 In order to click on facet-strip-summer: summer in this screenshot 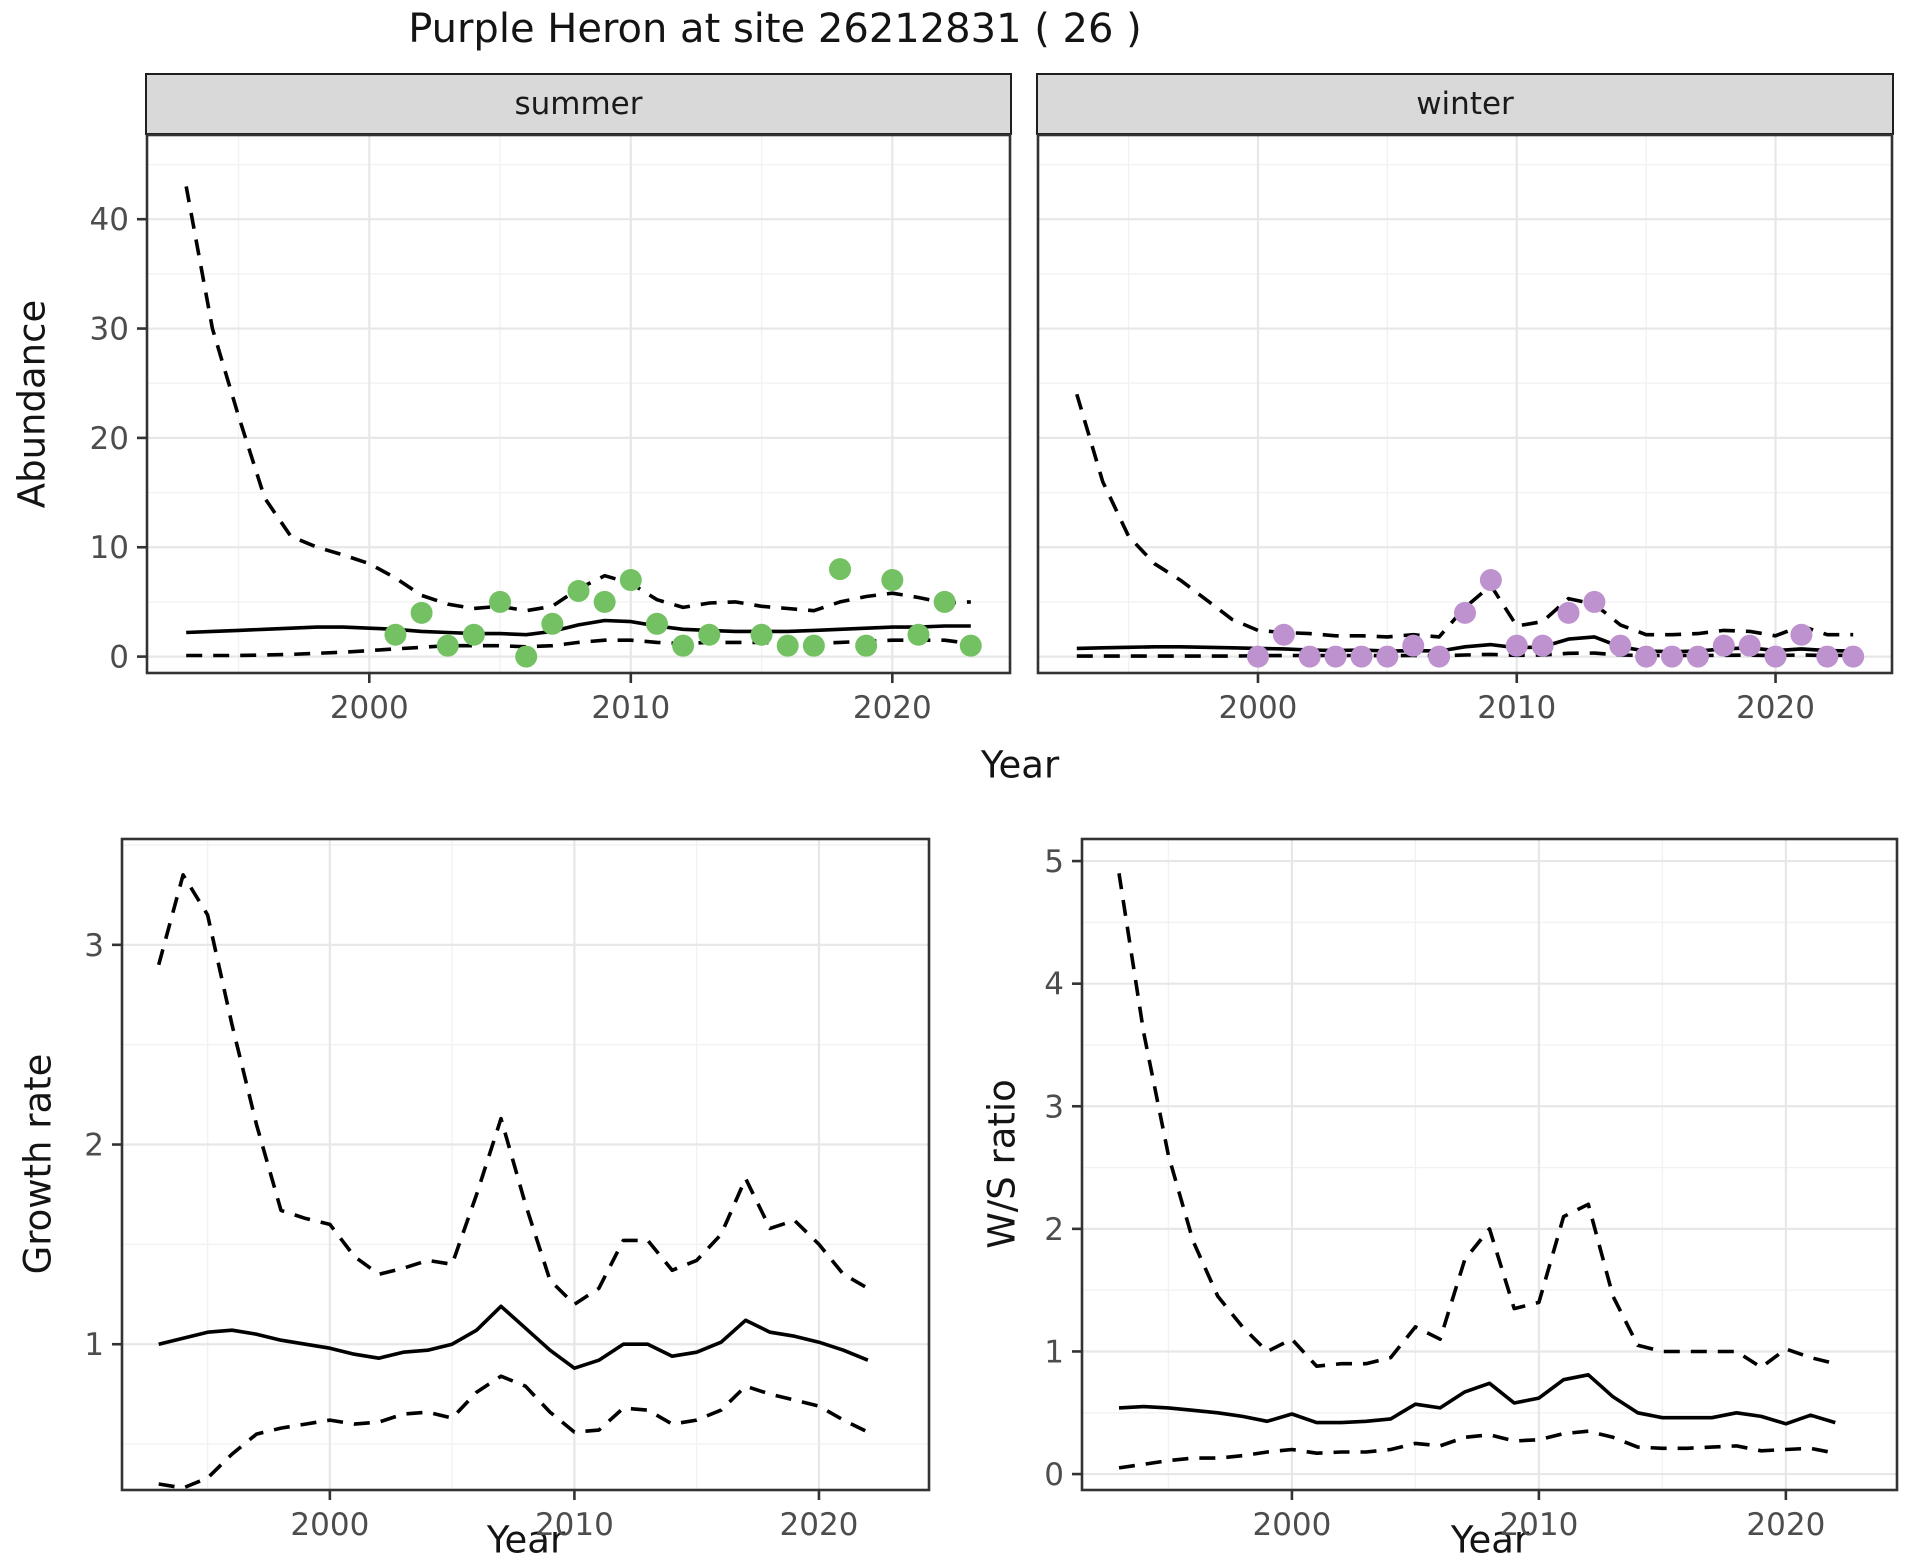, I will do `click(578, 104)`.